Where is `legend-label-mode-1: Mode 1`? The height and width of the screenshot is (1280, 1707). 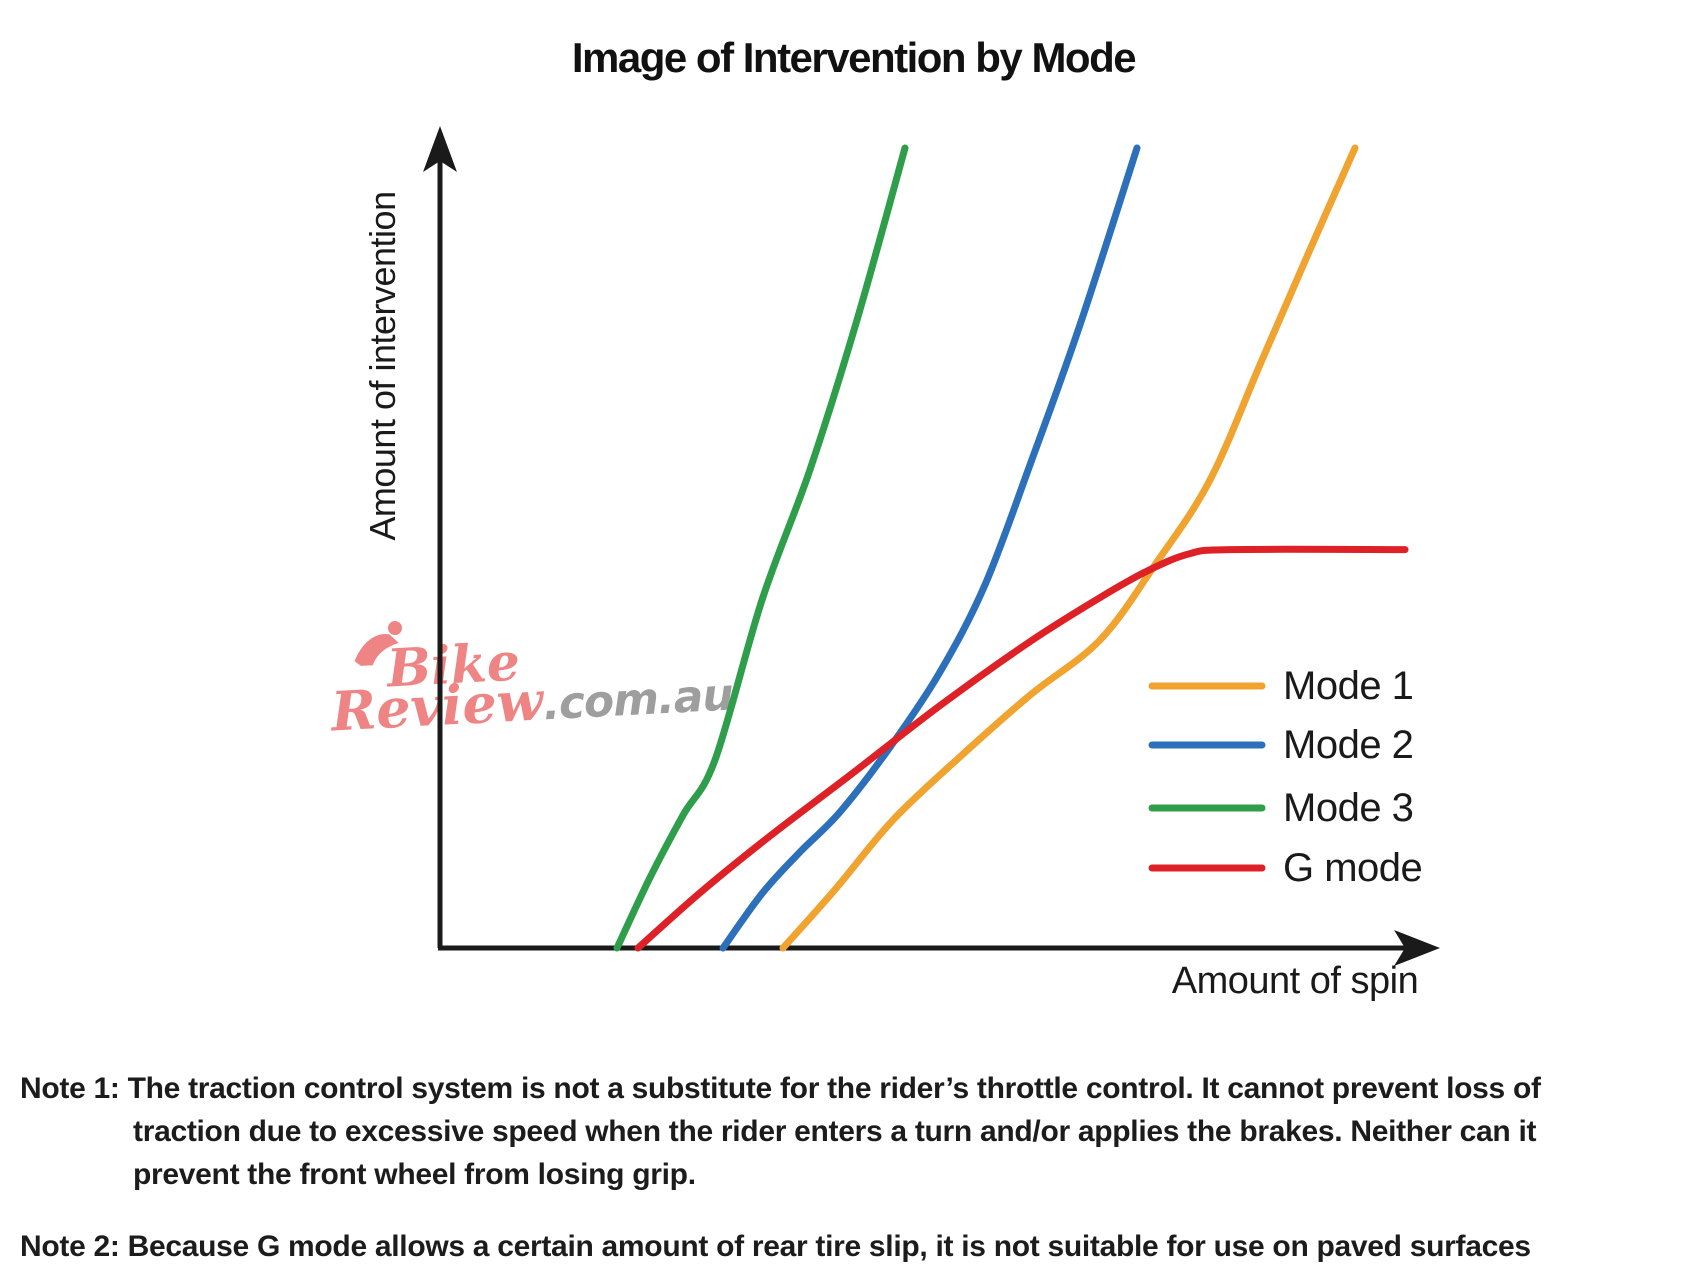 legend-label-mode-1: Mode 1 is located at coordinates (1348, 686).